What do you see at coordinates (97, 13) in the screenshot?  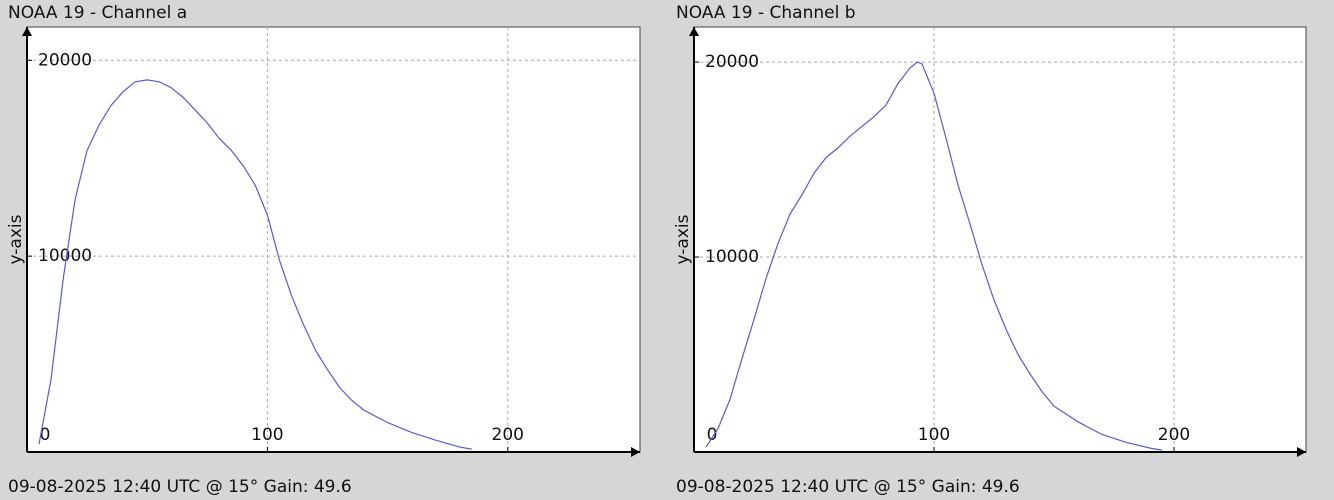 I see `chart-title: NOAA 19 - Channel a` at bounding box center [97, 13].